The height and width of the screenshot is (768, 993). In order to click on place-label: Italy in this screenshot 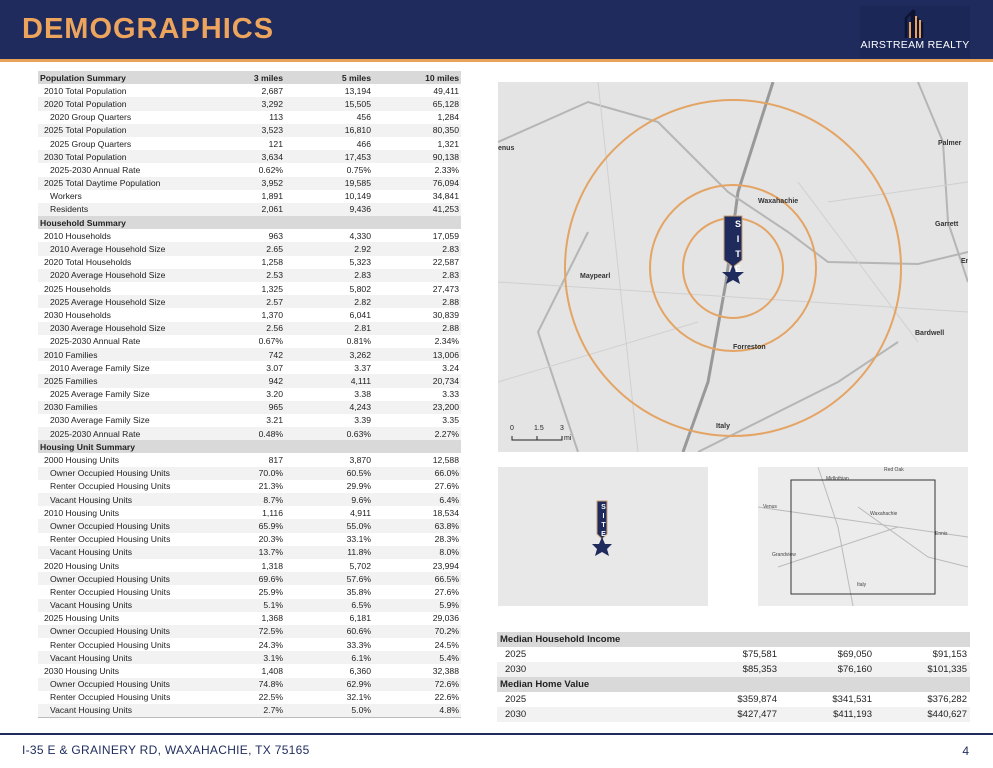, I will do `click(723, 426)`.